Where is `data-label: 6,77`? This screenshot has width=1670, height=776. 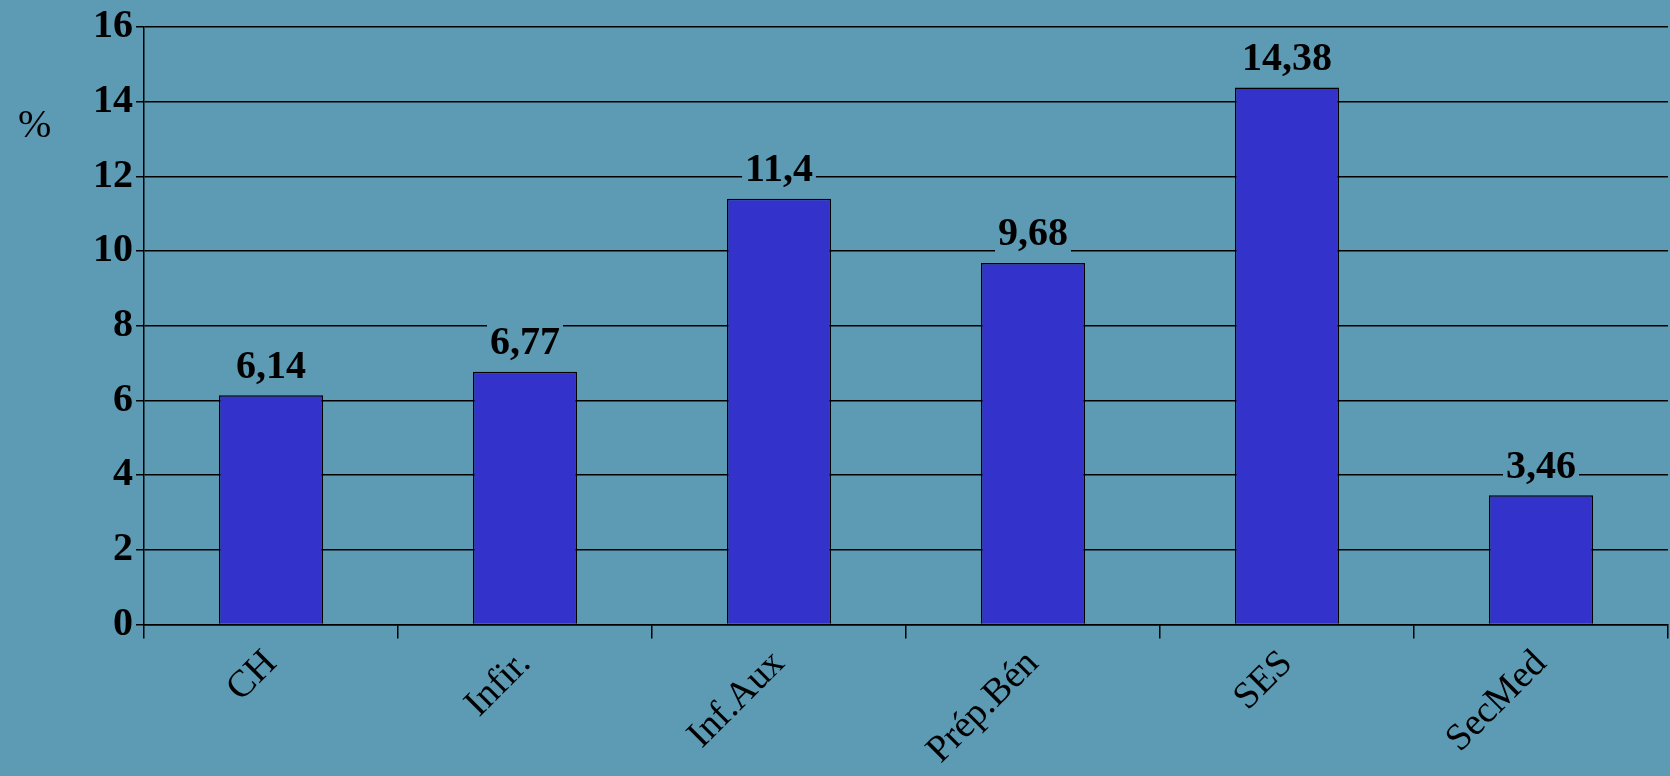 data-label: 6,77 is located at coordinates (525, 341).